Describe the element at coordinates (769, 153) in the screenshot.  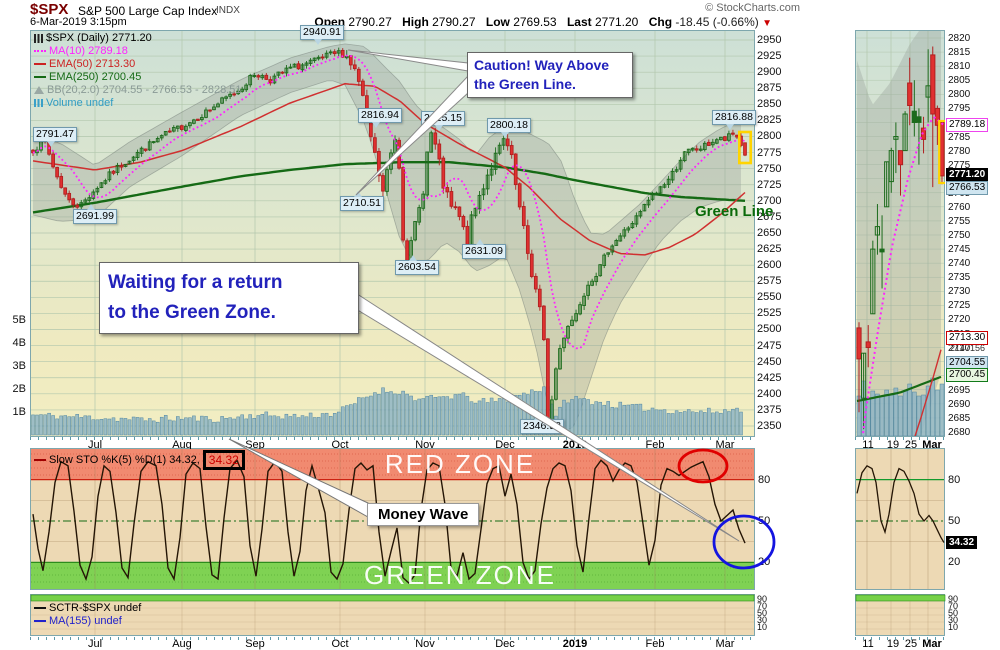
I see `y-axis-label: 2775` at that location.